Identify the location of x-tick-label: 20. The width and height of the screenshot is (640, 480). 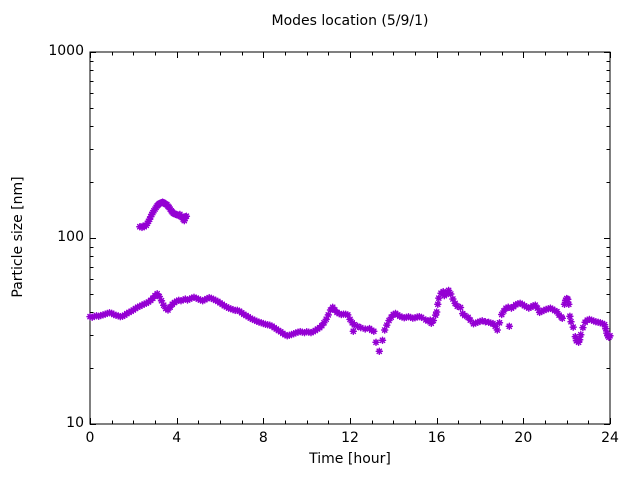
(523, 438).